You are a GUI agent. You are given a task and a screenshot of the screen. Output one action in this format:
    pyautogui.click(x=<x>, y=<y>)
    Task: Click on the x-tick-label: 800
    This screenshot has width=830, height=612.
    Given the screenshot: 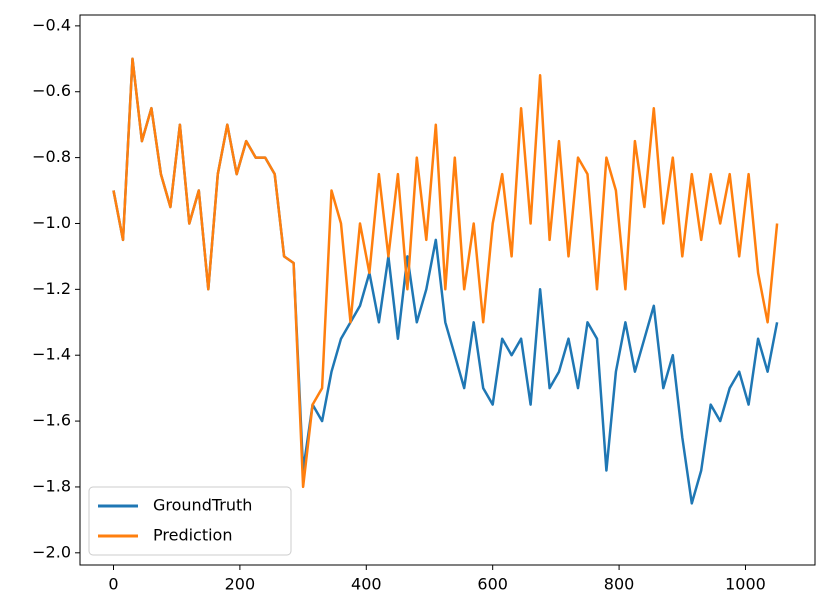 What is the action you would take?
    pyautogui.click(x=619, y=584)
    